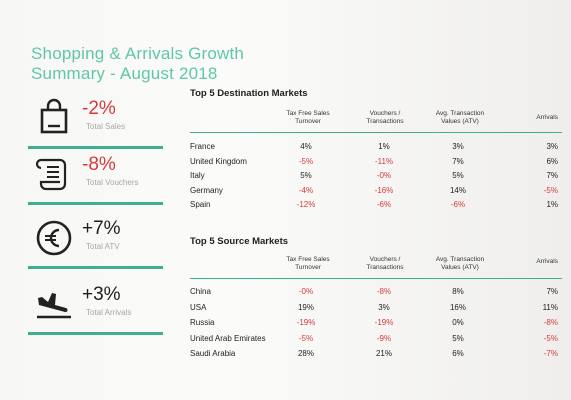 The image size is (571, 400). I want to click on table-cell: 16%, so click(457, 307).